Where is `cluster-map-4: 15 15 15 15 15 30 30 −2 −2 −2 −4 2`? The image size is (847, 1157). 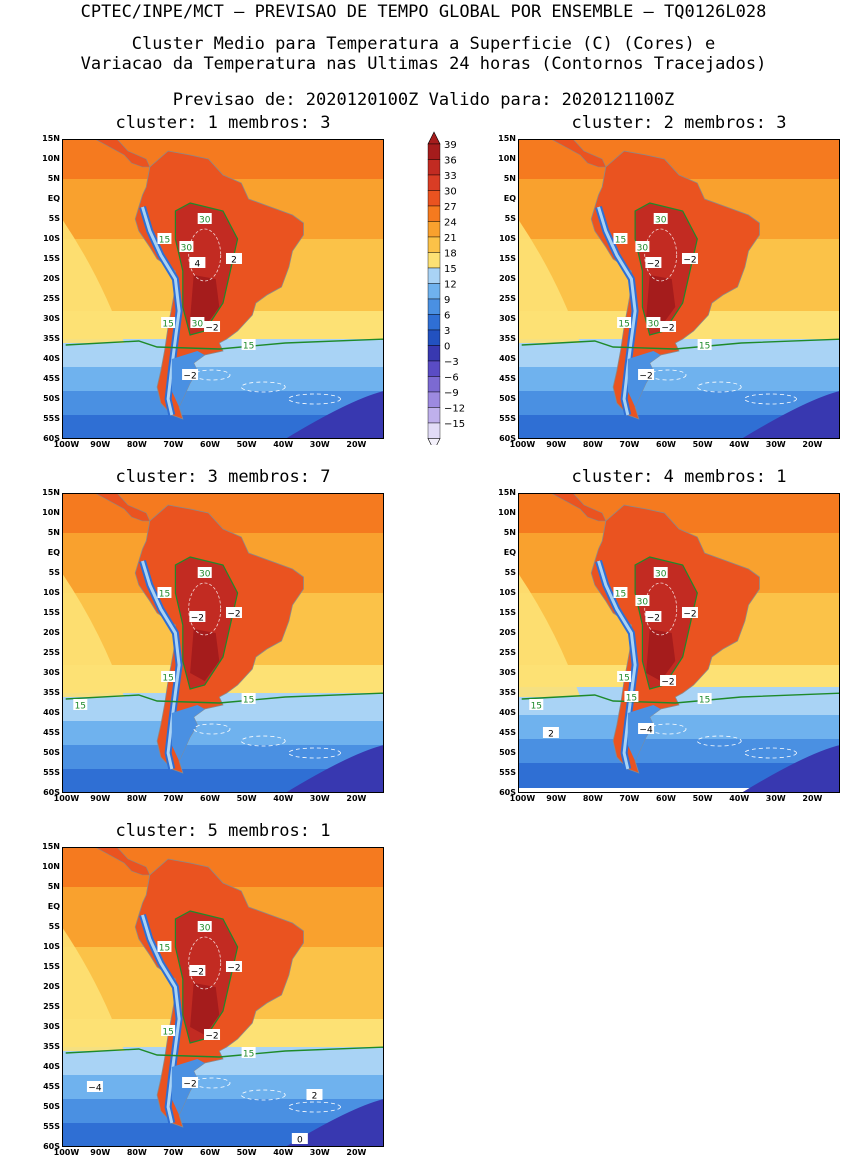
cluster-map-4: 15 15 15 15 15 30 30 −2 −2 −2 −4 2 is located at coordinates (679, 643).